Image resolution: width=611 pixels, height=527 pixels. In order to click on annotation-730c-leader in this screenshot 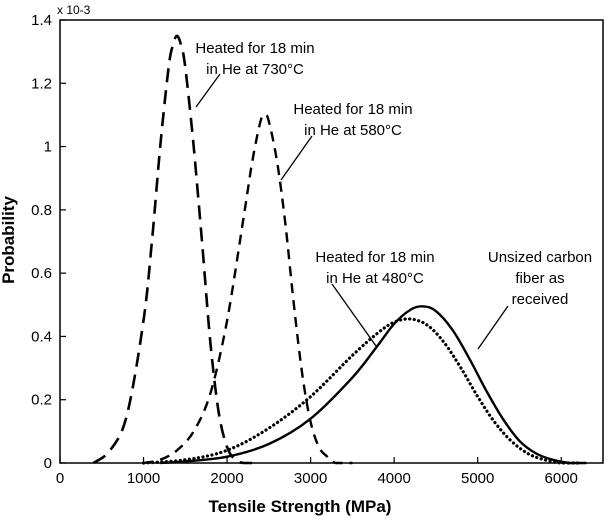, I will do `click(208, 90)`.